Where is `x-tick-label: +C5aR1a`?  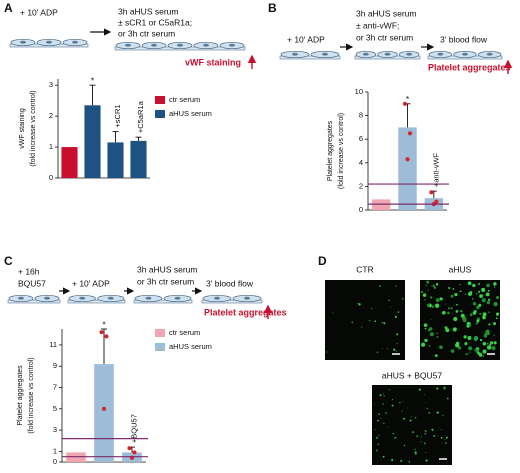 x-tick-label: +C5aR1a is located at coordinates (140, 116).